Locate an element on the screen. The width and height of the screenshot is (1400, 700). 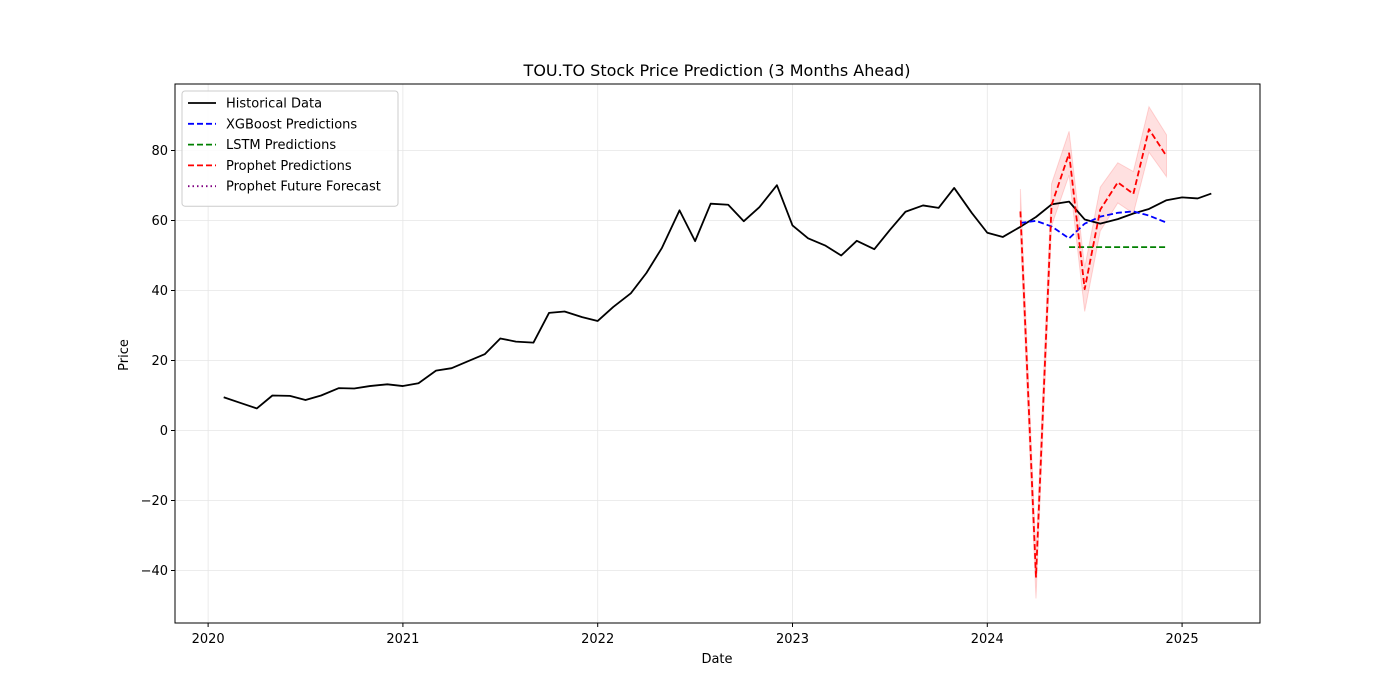
series-line-prophet-predictions is located at coordinates (1093, 353).